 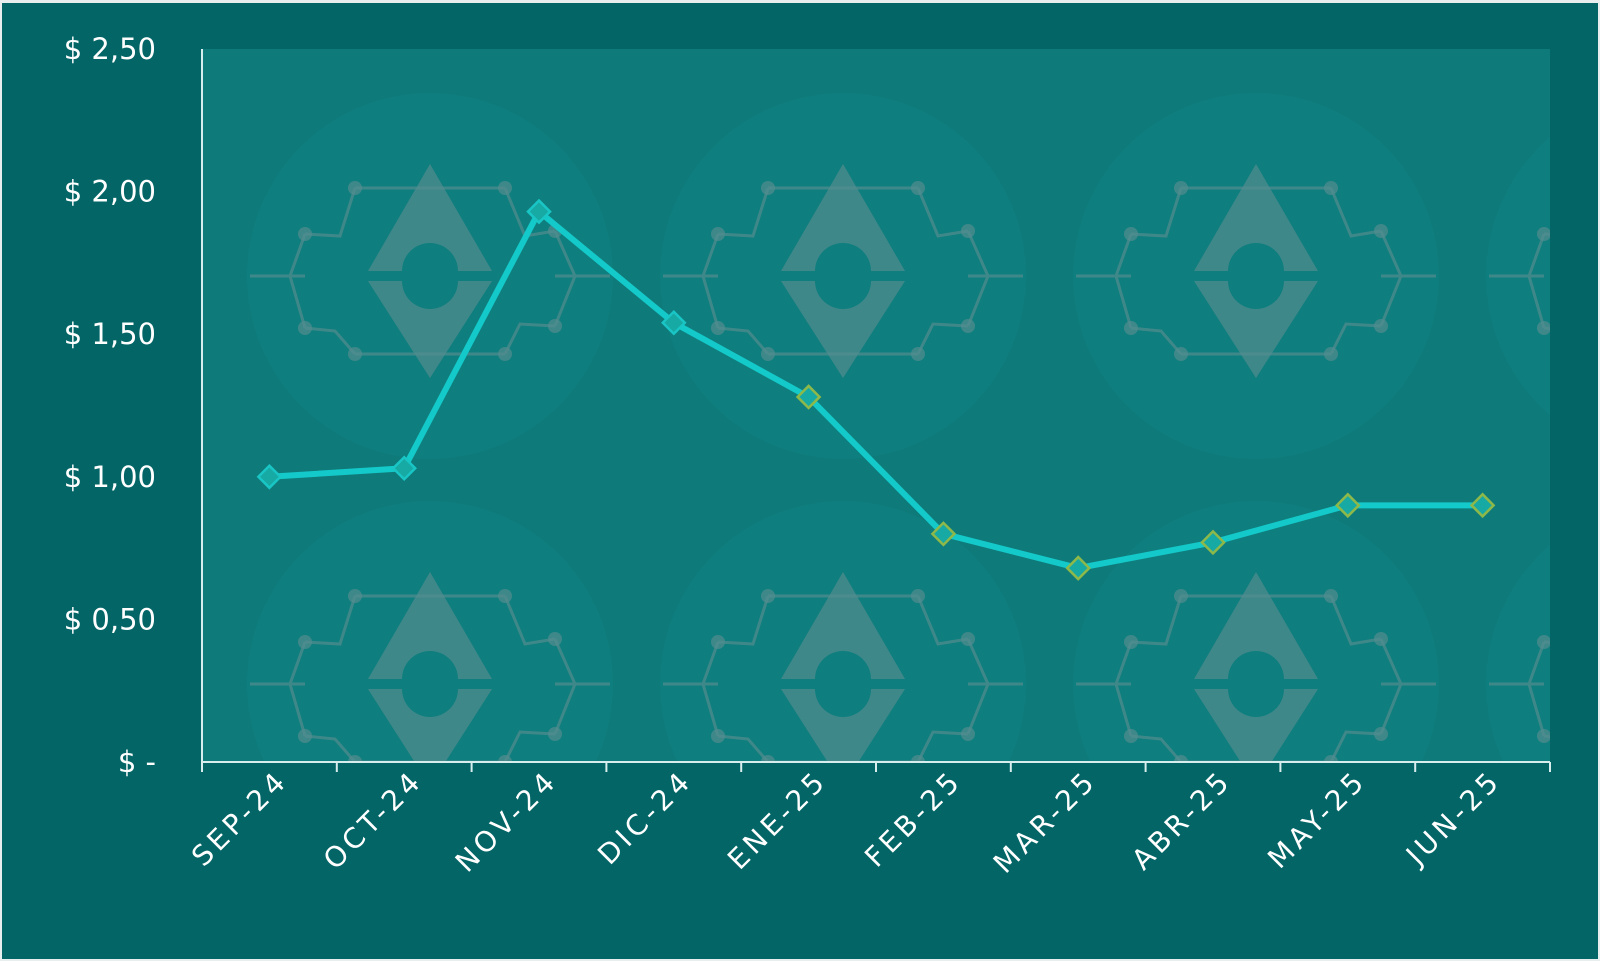 What do you see at coordinates (110, 334) in the screenshot?
I see `y-tick-label: $ 1,50` at bounding box center [110, 334].